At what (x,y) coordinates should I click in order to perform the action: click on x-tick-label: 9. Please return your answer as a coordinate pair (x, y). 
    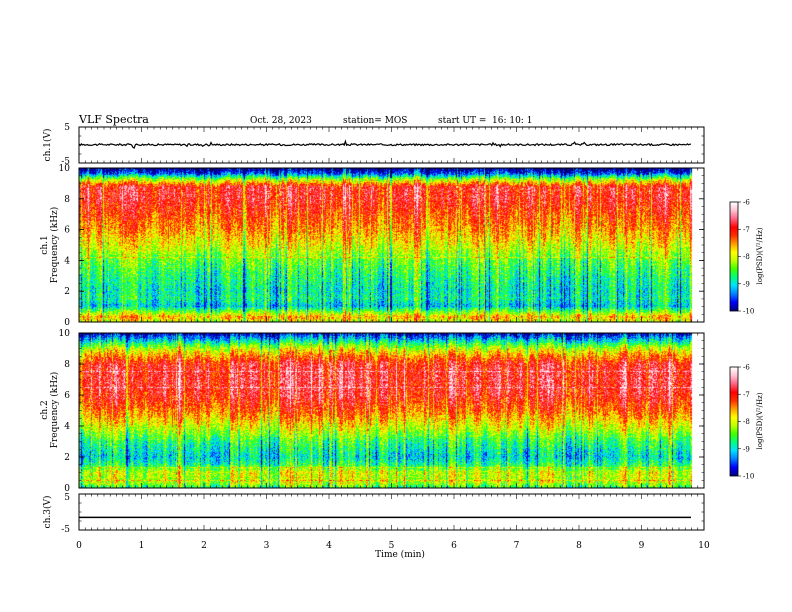
    Looking at the image, I should click on (642, 546).